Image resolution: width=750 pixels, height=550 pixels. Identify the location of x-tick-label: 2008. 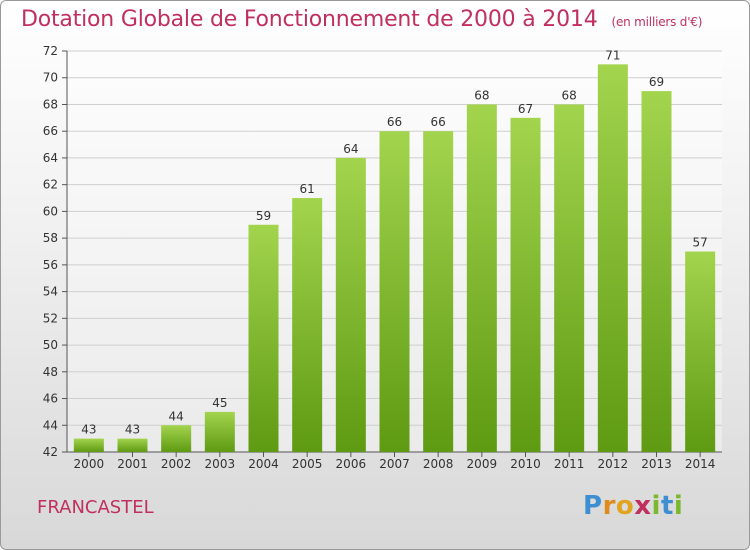
(438, 464).